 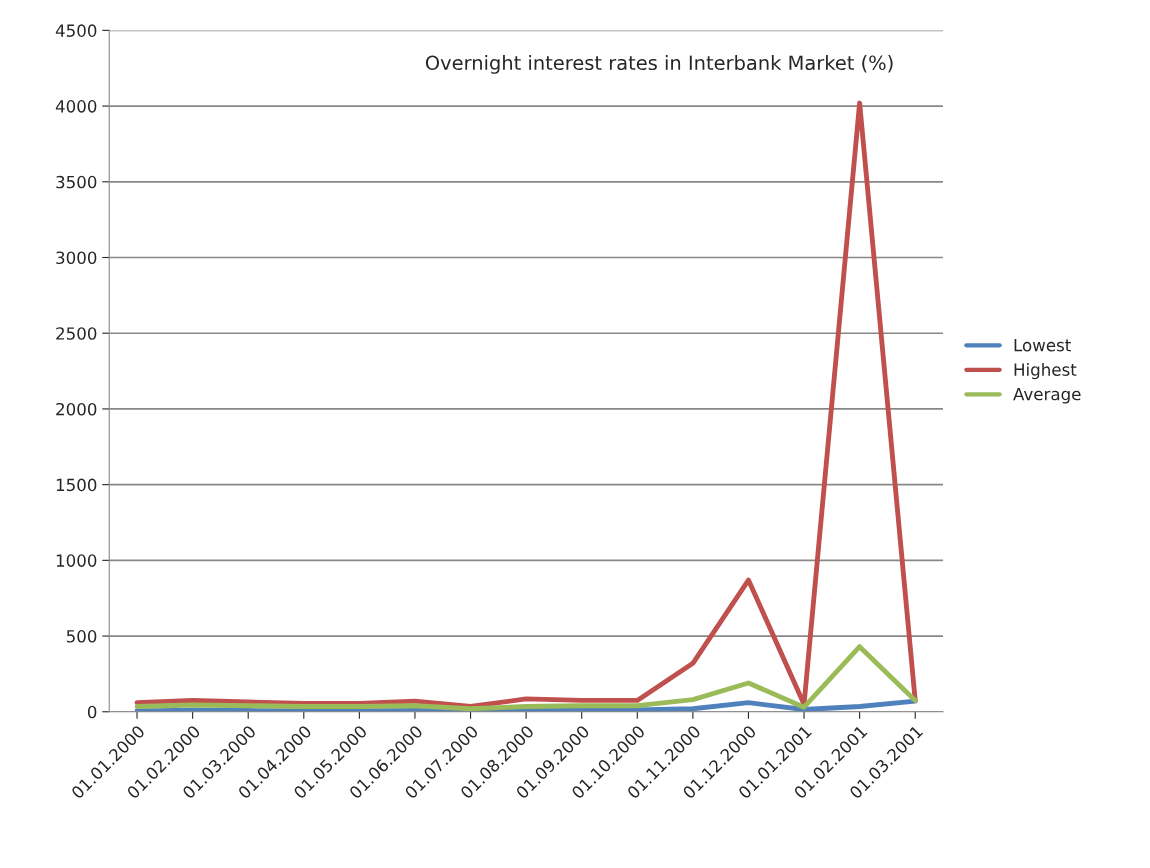 What do you see at coordinates (81, 636) in the screenshot?
I see `y-tick-label: 500` at bounding box center [81, 636].